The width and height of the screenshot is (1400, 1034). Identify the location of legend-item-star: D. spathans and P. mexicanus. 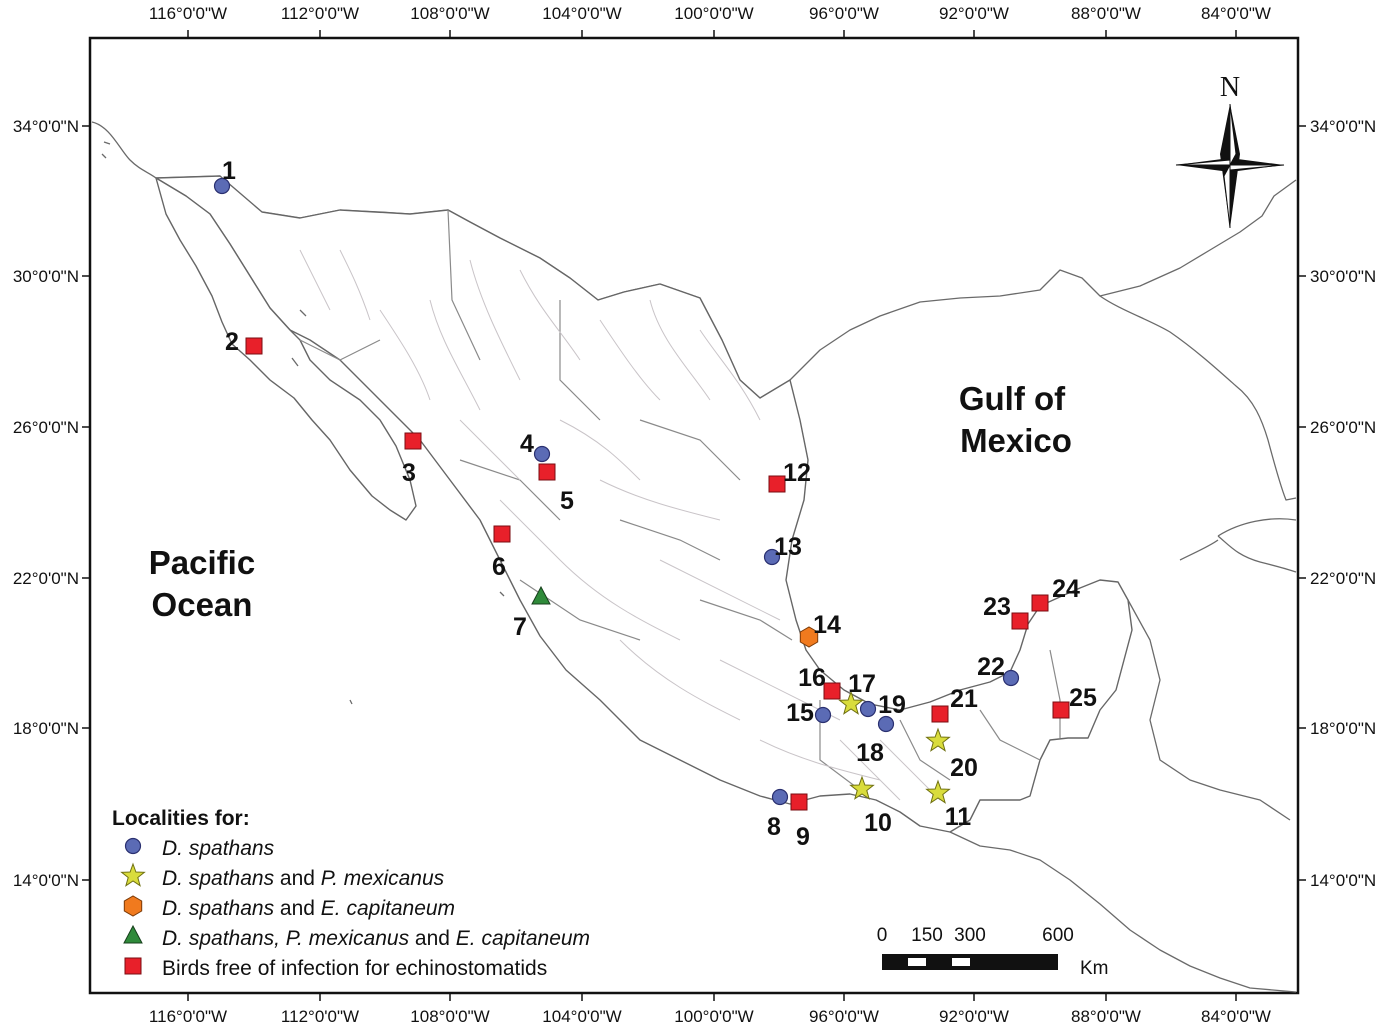
(282, 876).